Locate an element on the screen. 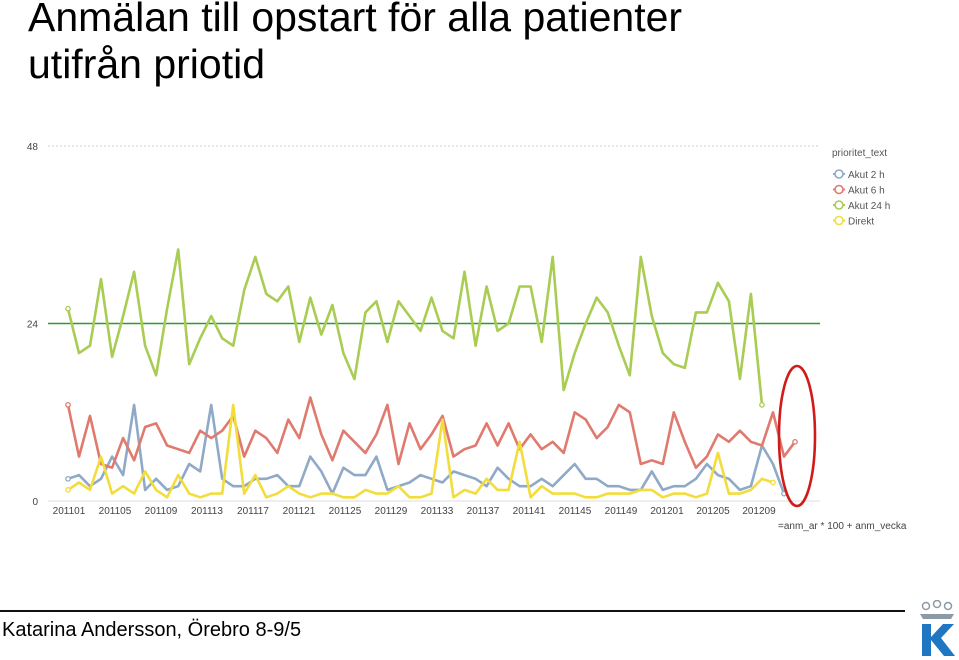 The image size is (959, 660). x-tick-label: 201125 is located at coordinates (345, 511).